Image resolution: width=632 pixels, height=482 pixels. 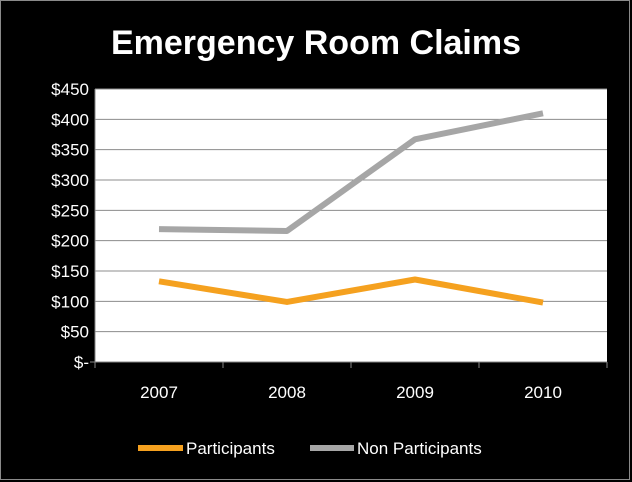 What do you see at coordinates (419, 448) in the screenshot?
I see `legend-label: Non Participants` at bounding box center [419, 448].